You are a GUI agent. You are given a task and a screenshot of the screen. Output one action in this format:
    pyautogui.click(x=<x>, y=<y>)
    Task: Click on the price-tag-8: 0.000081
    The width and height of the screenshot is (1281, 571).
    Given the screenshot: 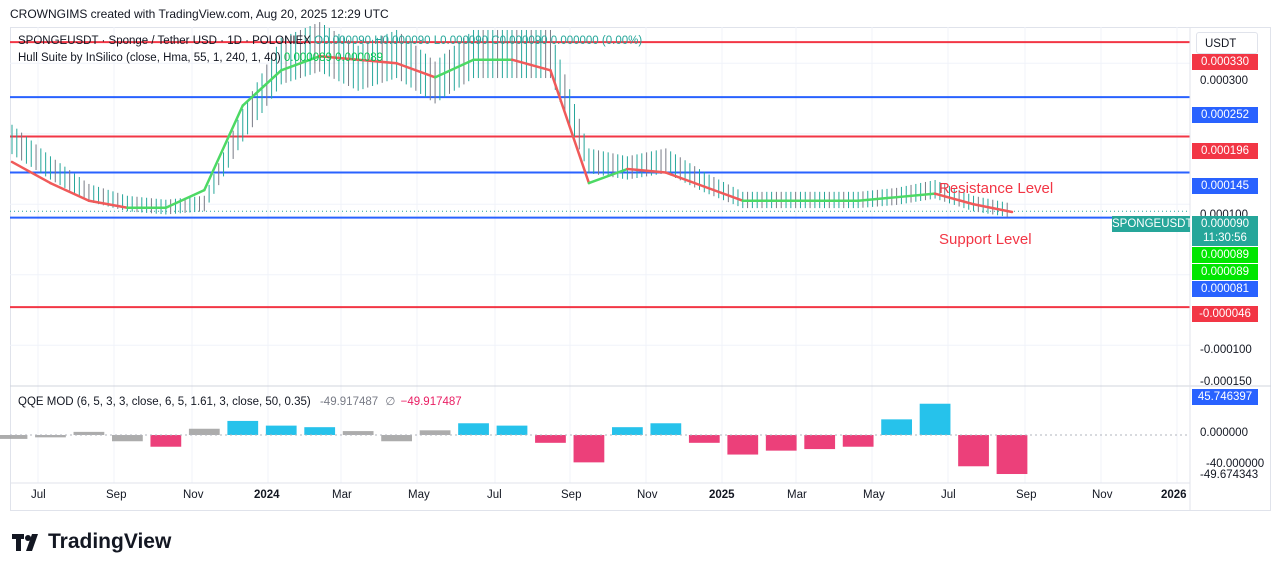 What is the action you would take?
    pyautogui.click(x=1225, y=289)
    